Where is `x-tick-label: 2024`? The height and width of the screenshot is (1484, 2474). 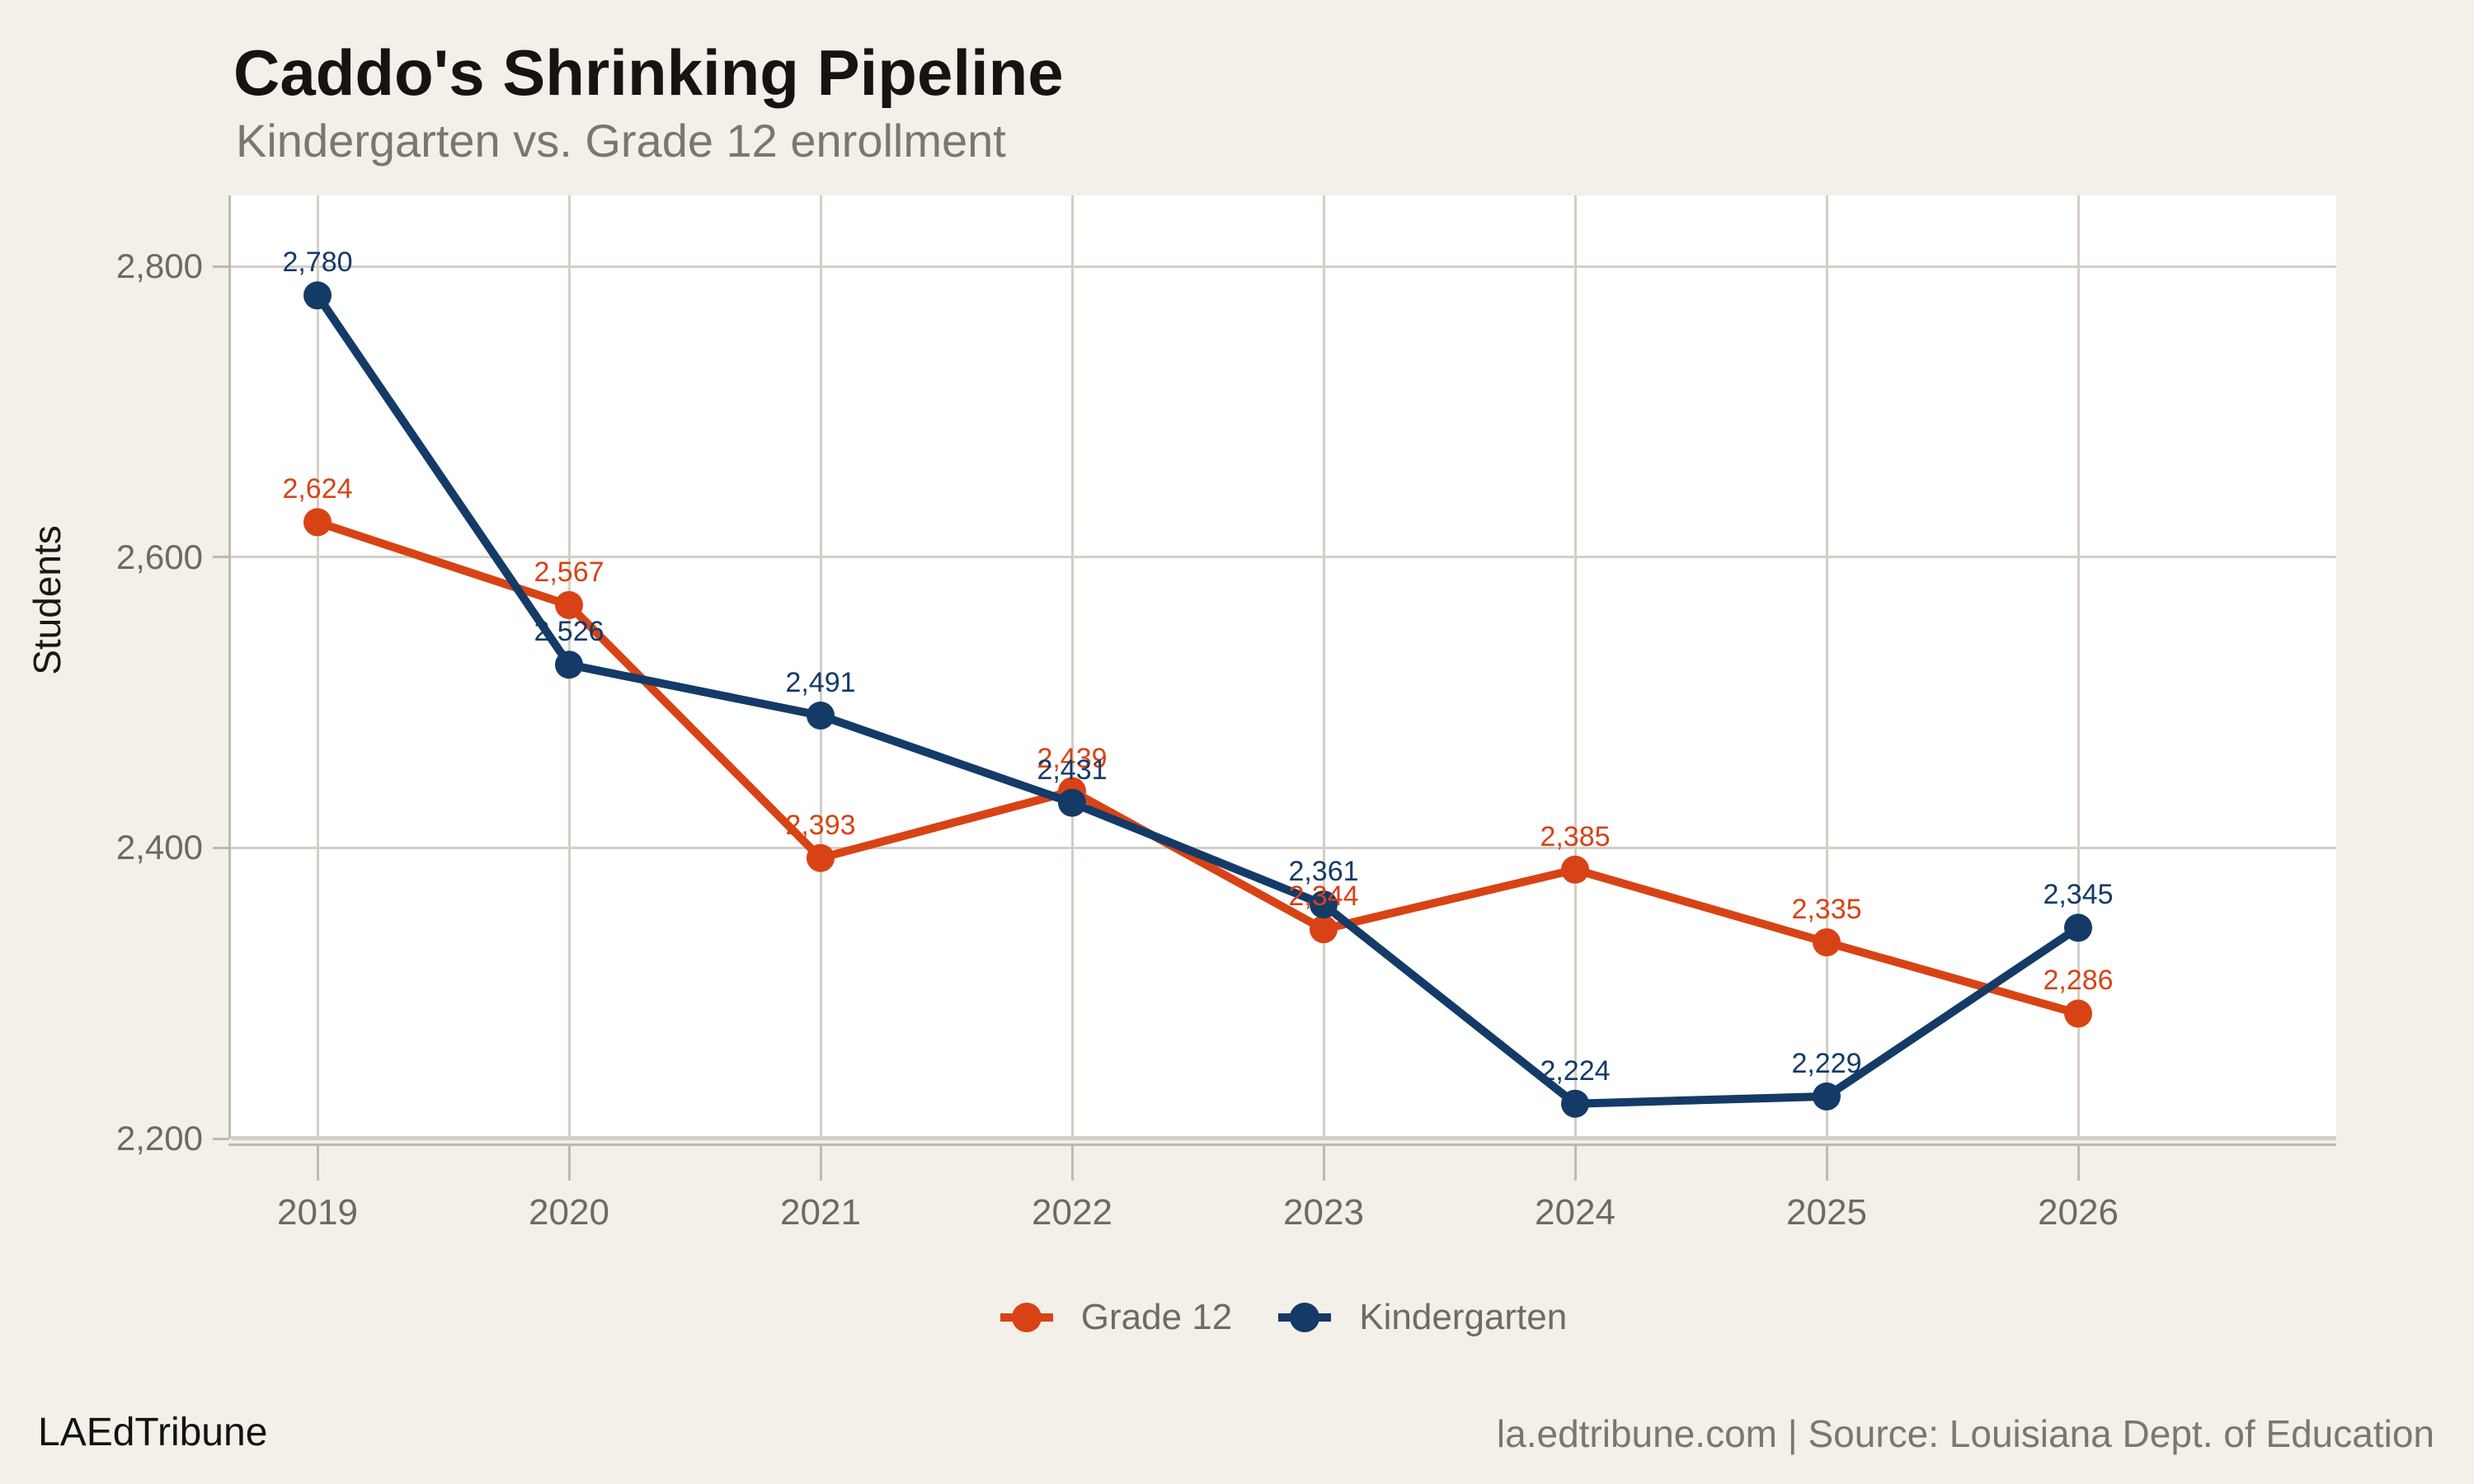 x-tick-label: 2024 is located at coordinates (1575, 1212).